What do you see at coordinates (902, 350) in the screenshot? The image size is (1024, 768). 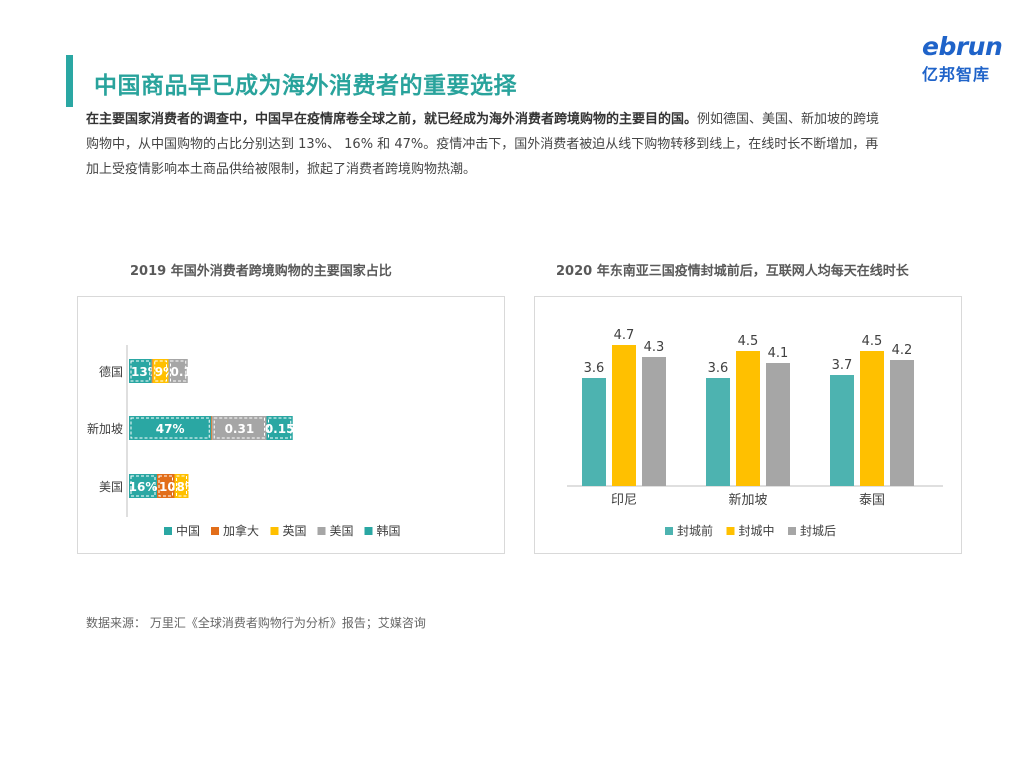 I see `bar-data-label: 4.2` at bounding box center [902, 350].